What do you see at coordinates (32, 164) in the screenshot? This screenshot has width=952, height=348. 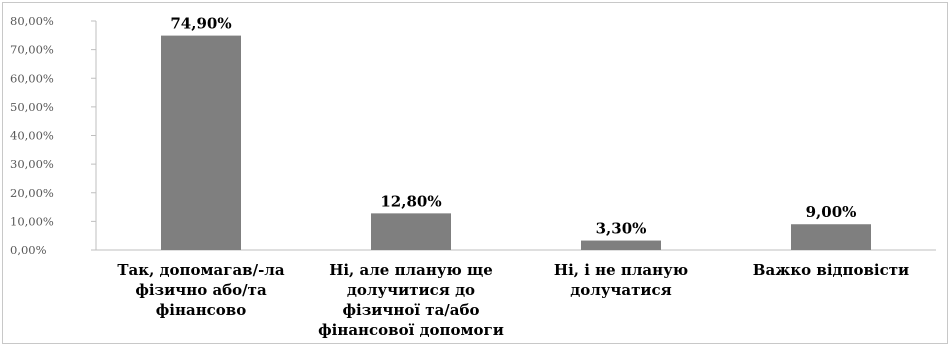 I see `y-tick-label: 30,00%` at bounding box center [32, 164].